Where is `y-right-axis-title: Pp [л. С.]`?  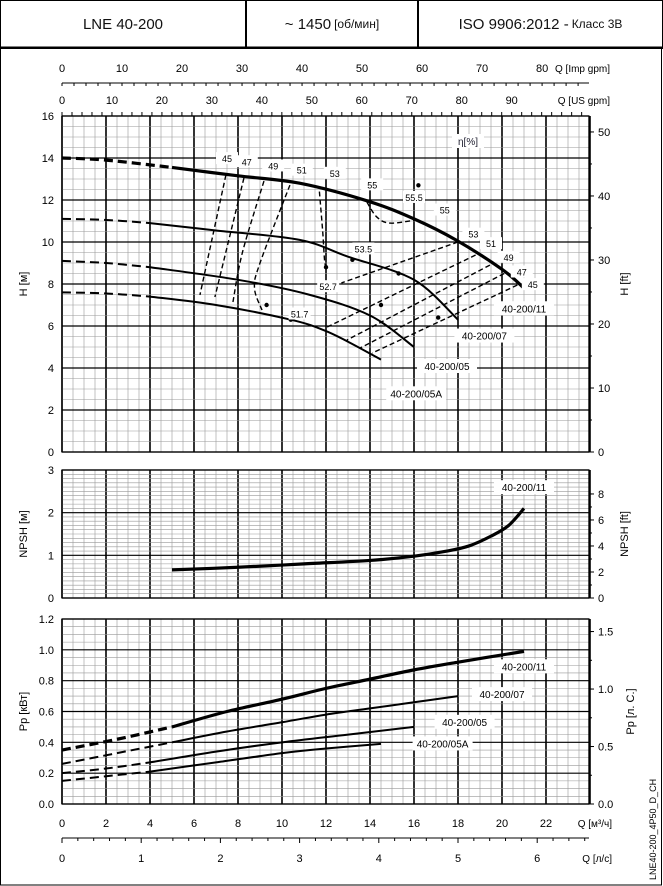 y-right-axis-title: Pp [л. С.] is located at coordinates (631, 711).